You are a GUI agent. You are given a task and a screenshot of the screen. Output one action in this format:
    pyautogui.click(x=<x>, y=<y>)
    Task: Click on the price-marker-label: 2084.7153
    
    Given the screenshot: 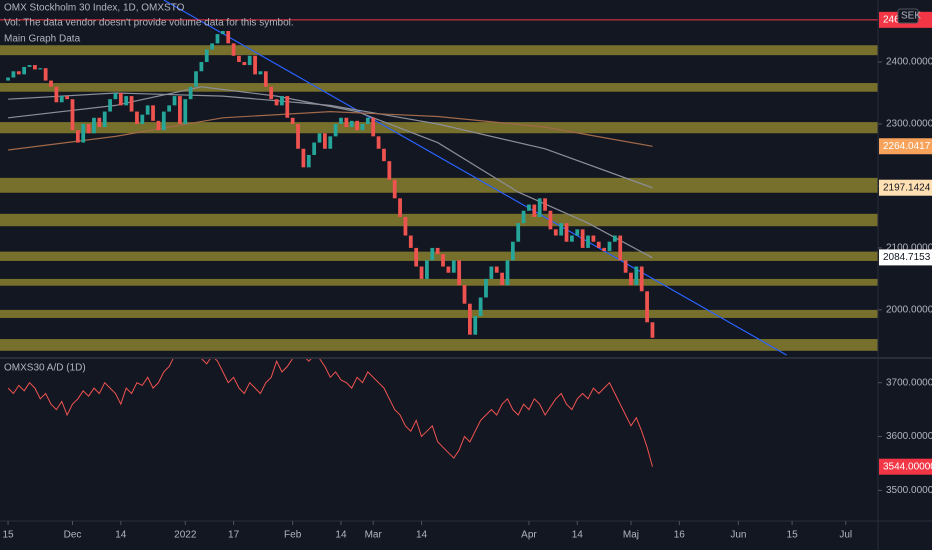 What is the action you would take?
    pyautogui.click(x=907, y=257)
    